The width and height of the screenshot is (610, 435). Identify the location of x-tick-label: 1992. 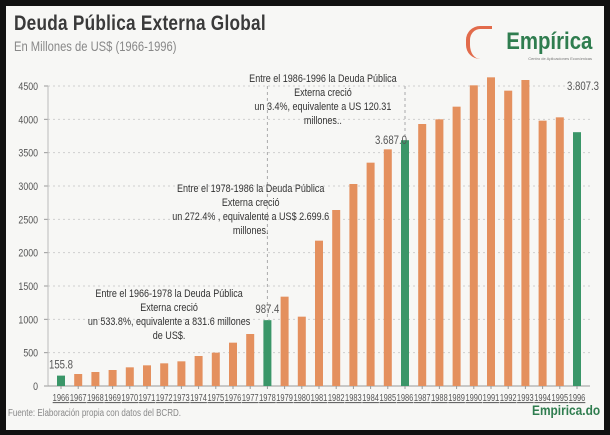
(508, 397).